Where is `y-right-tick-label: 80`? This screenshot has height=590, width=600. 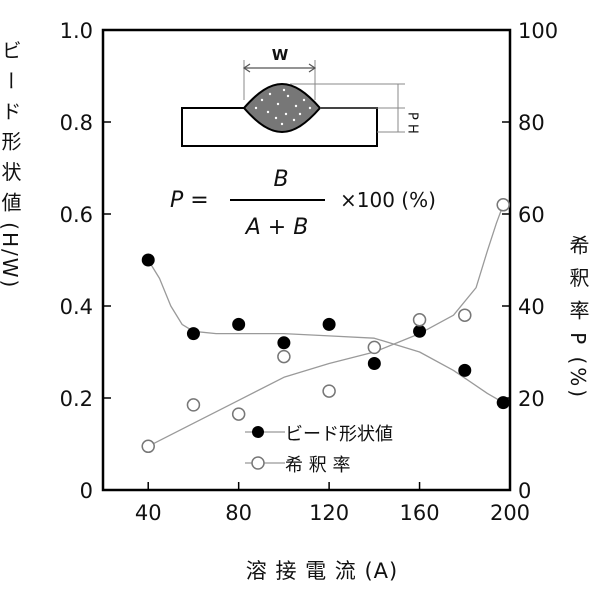 y-right-tick-label: 80 is located at coordinates (531, 123).